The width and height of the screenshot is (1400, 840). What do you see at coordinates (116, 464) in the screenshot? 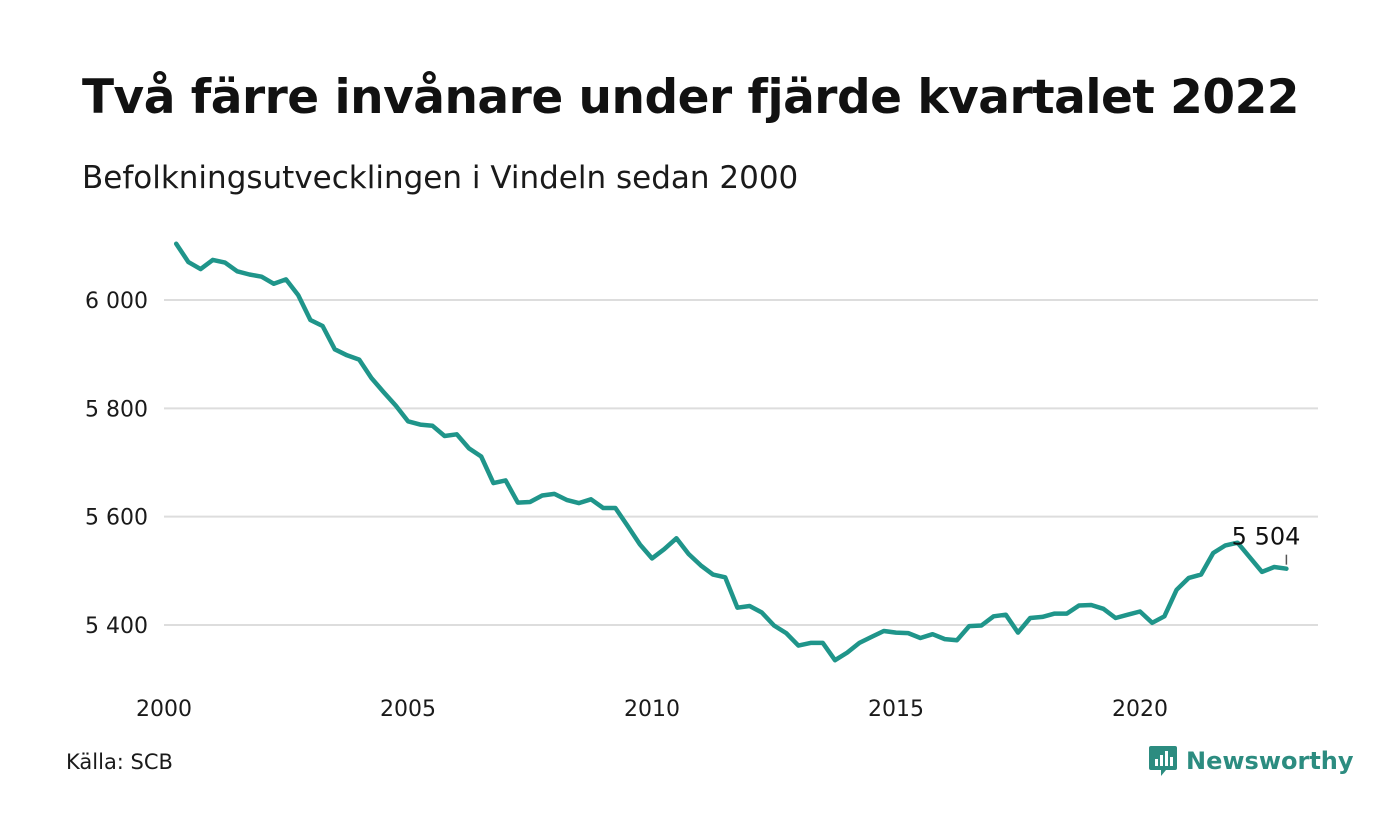
I see `y-axis: 5 400 5 600 5 800 6 000` at bounding box center [116, 464].